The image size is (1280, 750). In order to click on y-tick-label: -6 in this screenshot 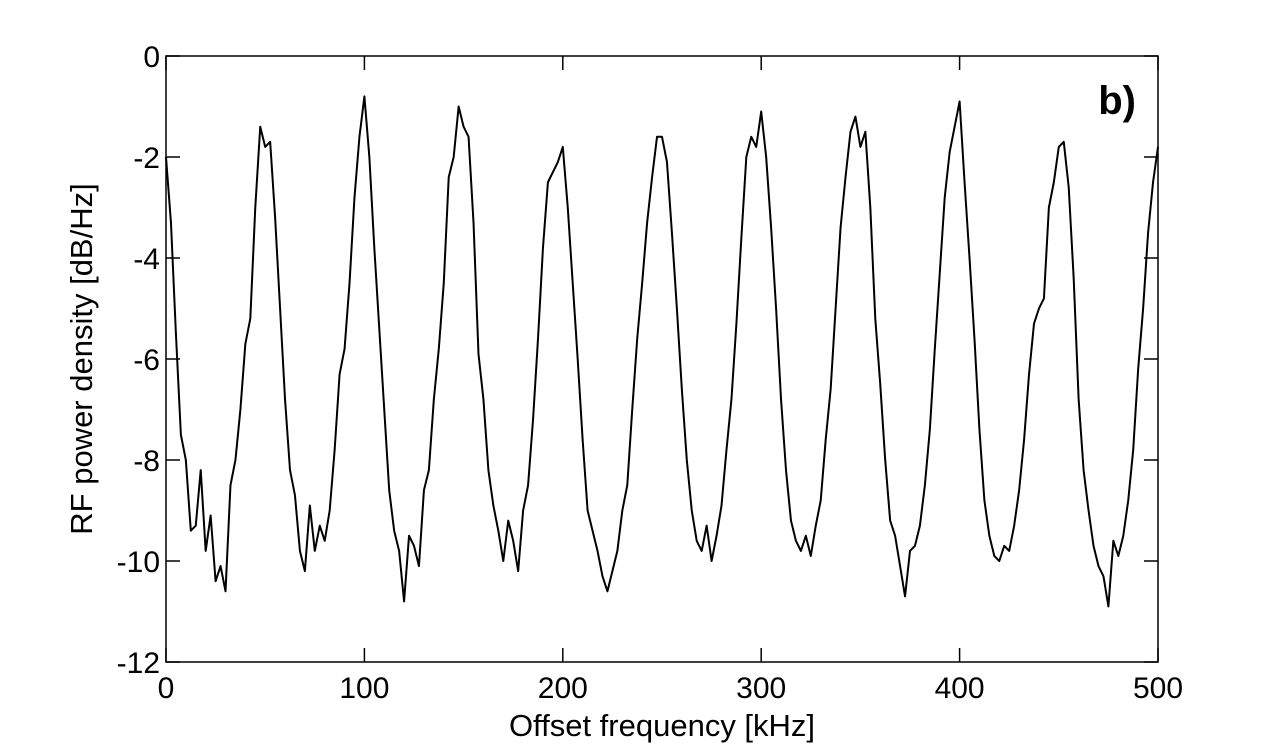, I will do `click(146, 360)`.